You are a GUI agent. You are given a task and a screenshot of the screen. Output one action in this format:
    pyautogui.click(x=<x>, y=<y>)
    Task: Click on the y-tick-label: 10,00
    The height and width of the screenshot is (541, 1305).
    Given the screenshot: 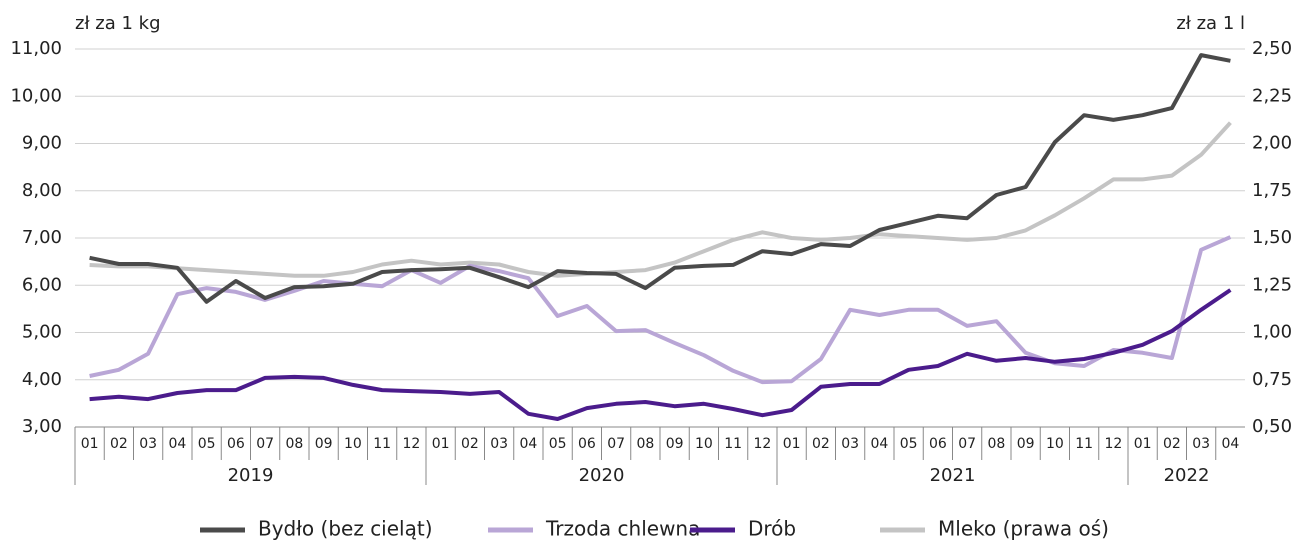 What is the action you would take?
    pyautogui.click(x=36, y=95)
    